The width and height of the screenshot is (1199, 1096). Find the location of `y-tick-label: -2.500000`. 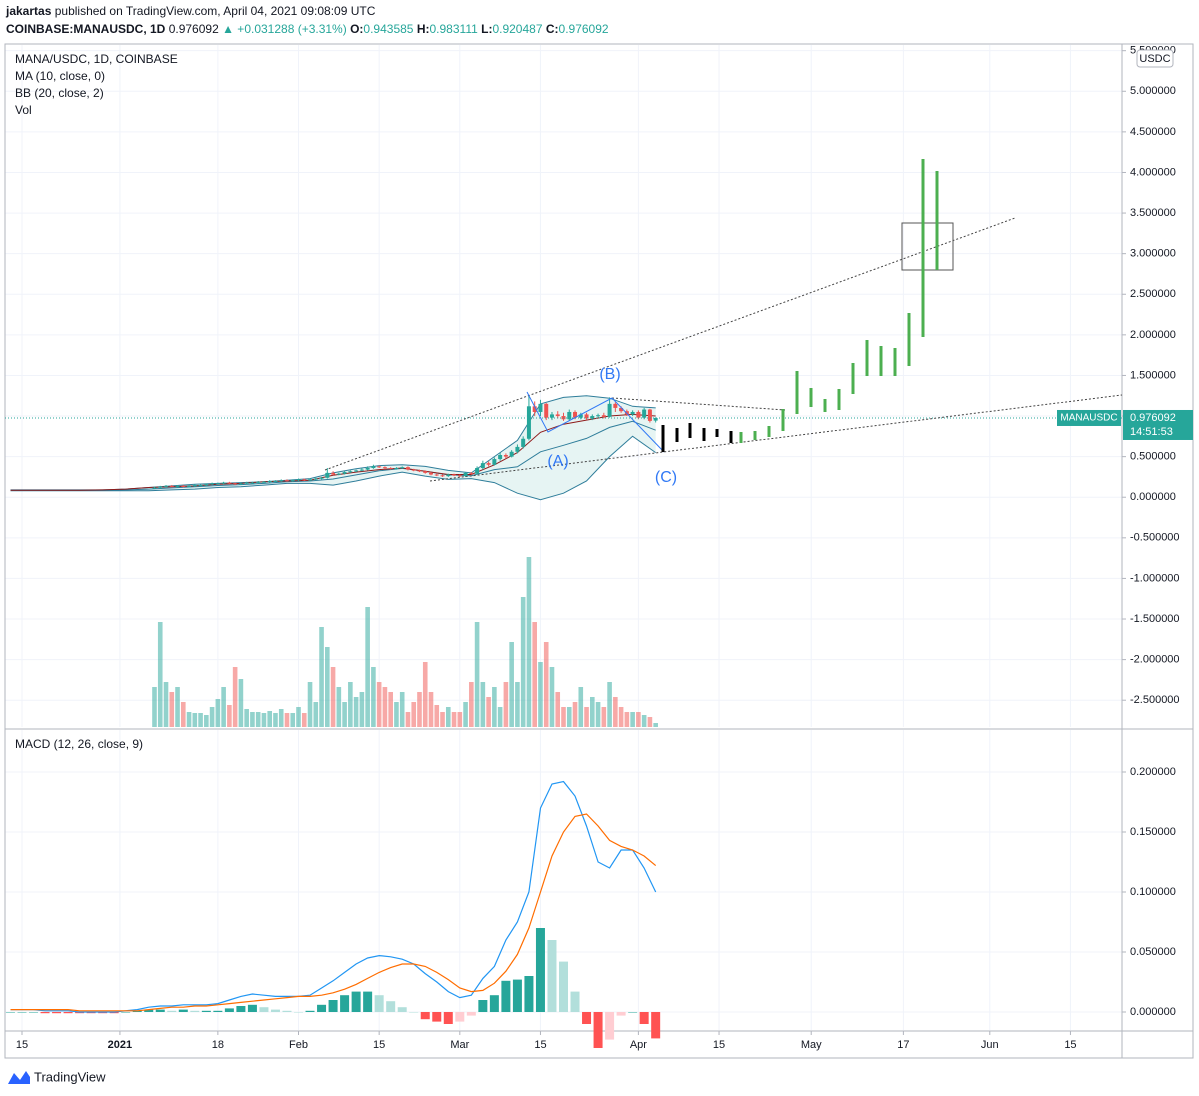

y-tick-label: -2.500000 is located at coordinates (1155, 700).